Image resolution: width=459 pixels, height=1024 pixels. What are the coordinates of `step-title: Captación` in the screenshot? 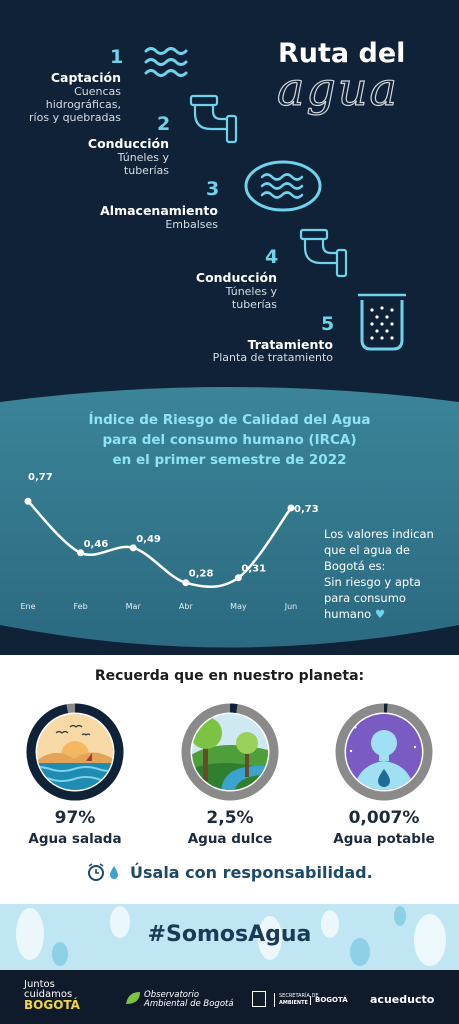 It's located at (85, 77).